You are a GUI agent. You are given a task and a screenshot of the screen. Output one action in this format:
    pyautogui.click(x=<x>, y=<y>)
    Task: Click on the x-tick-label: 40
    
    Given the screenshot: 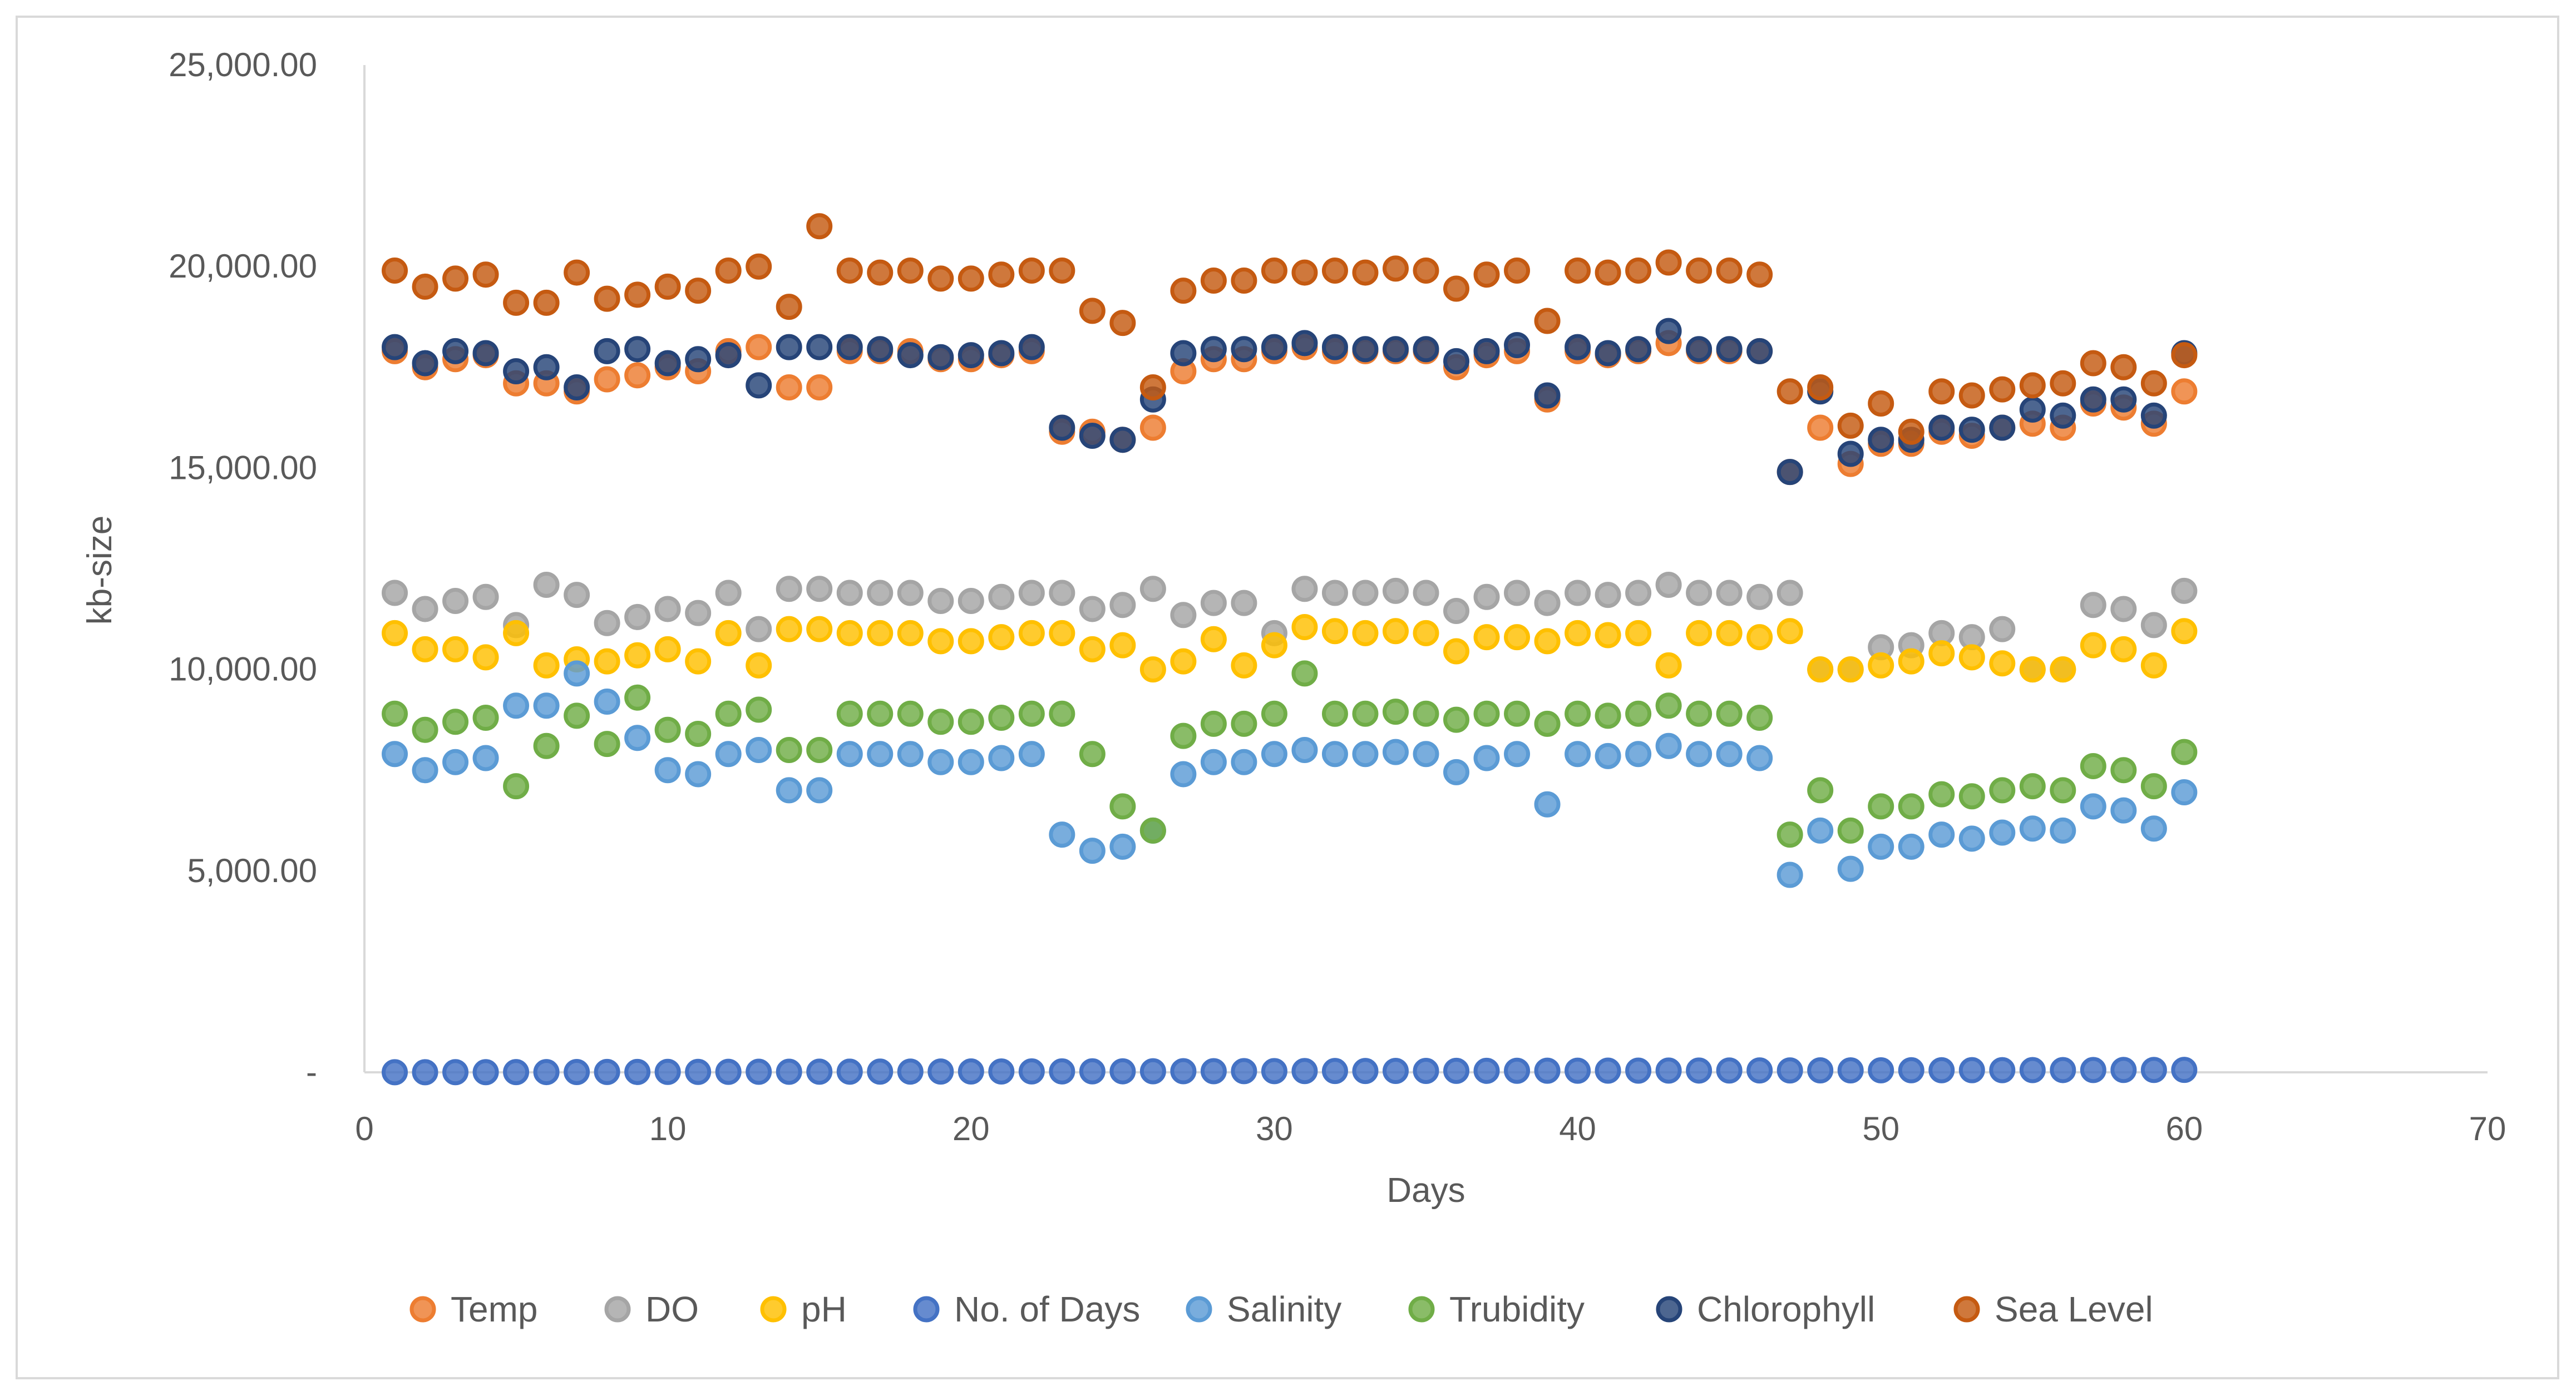 What is the action you would take?
    pyautogui.click(x=1578, y=1128)
    